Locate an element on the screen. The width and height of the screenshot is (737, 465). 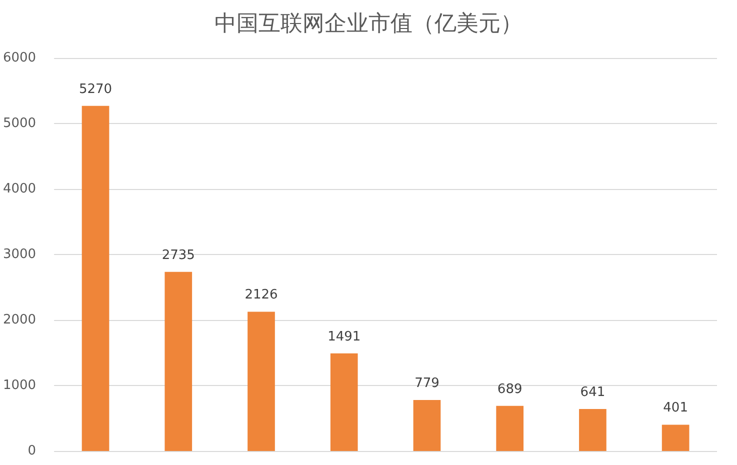
chart-title: 中国互联网企业市值（亿美元） is located at coordinates (368, 24).